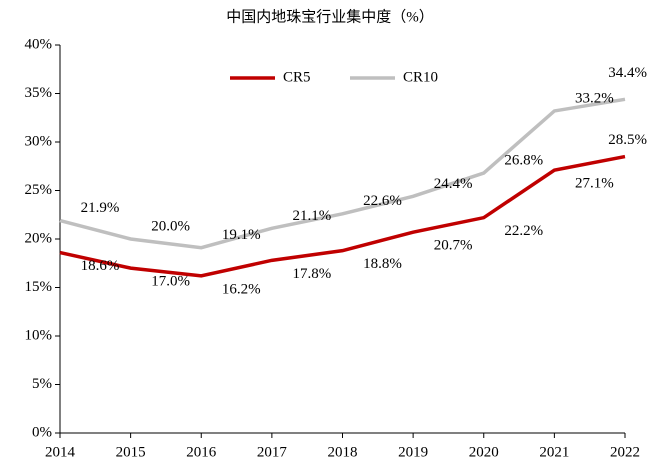  Describe the element at coordinates (627, 73) in the screenshot. I see `data-label: 34.4%` at that location.